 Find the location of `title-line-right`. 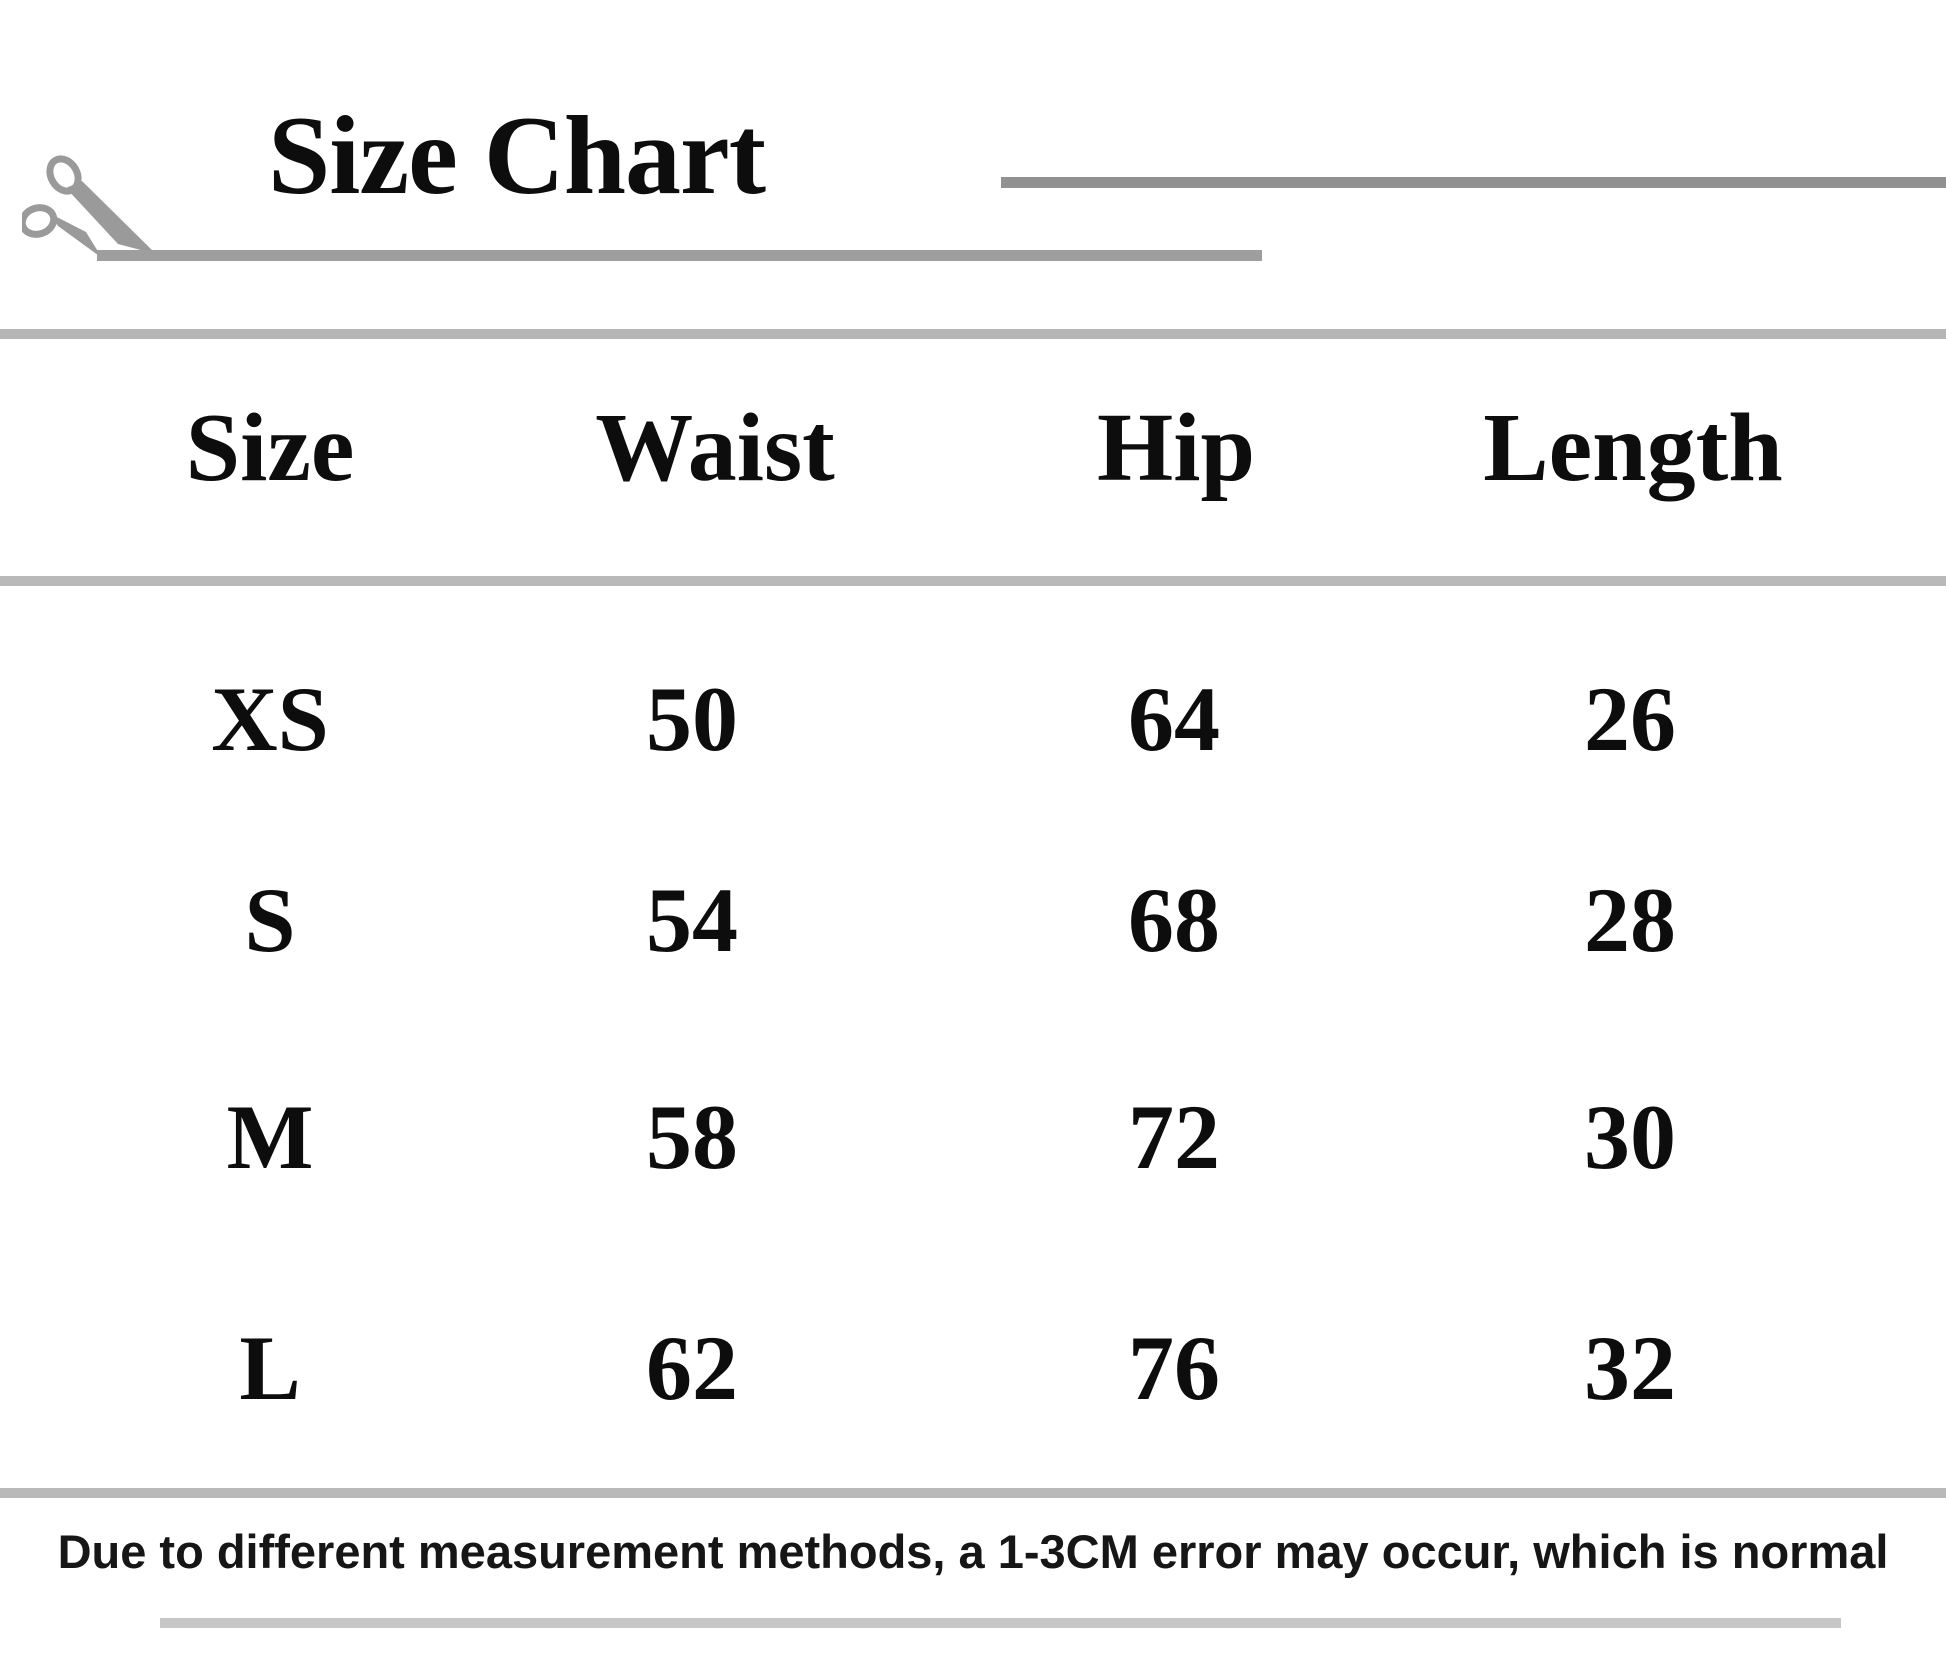

title-line-right is located at coordinates (1473, 182).